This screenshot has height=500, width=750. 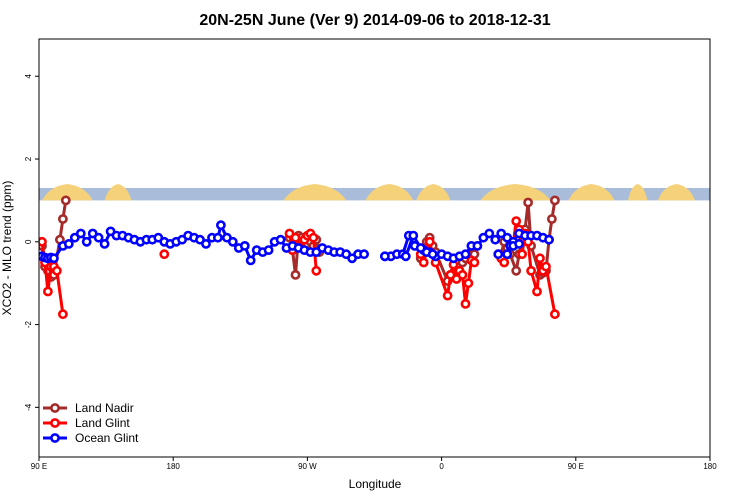 I want to click on legend-item: Land Nadir, so click(x=88, y=408).